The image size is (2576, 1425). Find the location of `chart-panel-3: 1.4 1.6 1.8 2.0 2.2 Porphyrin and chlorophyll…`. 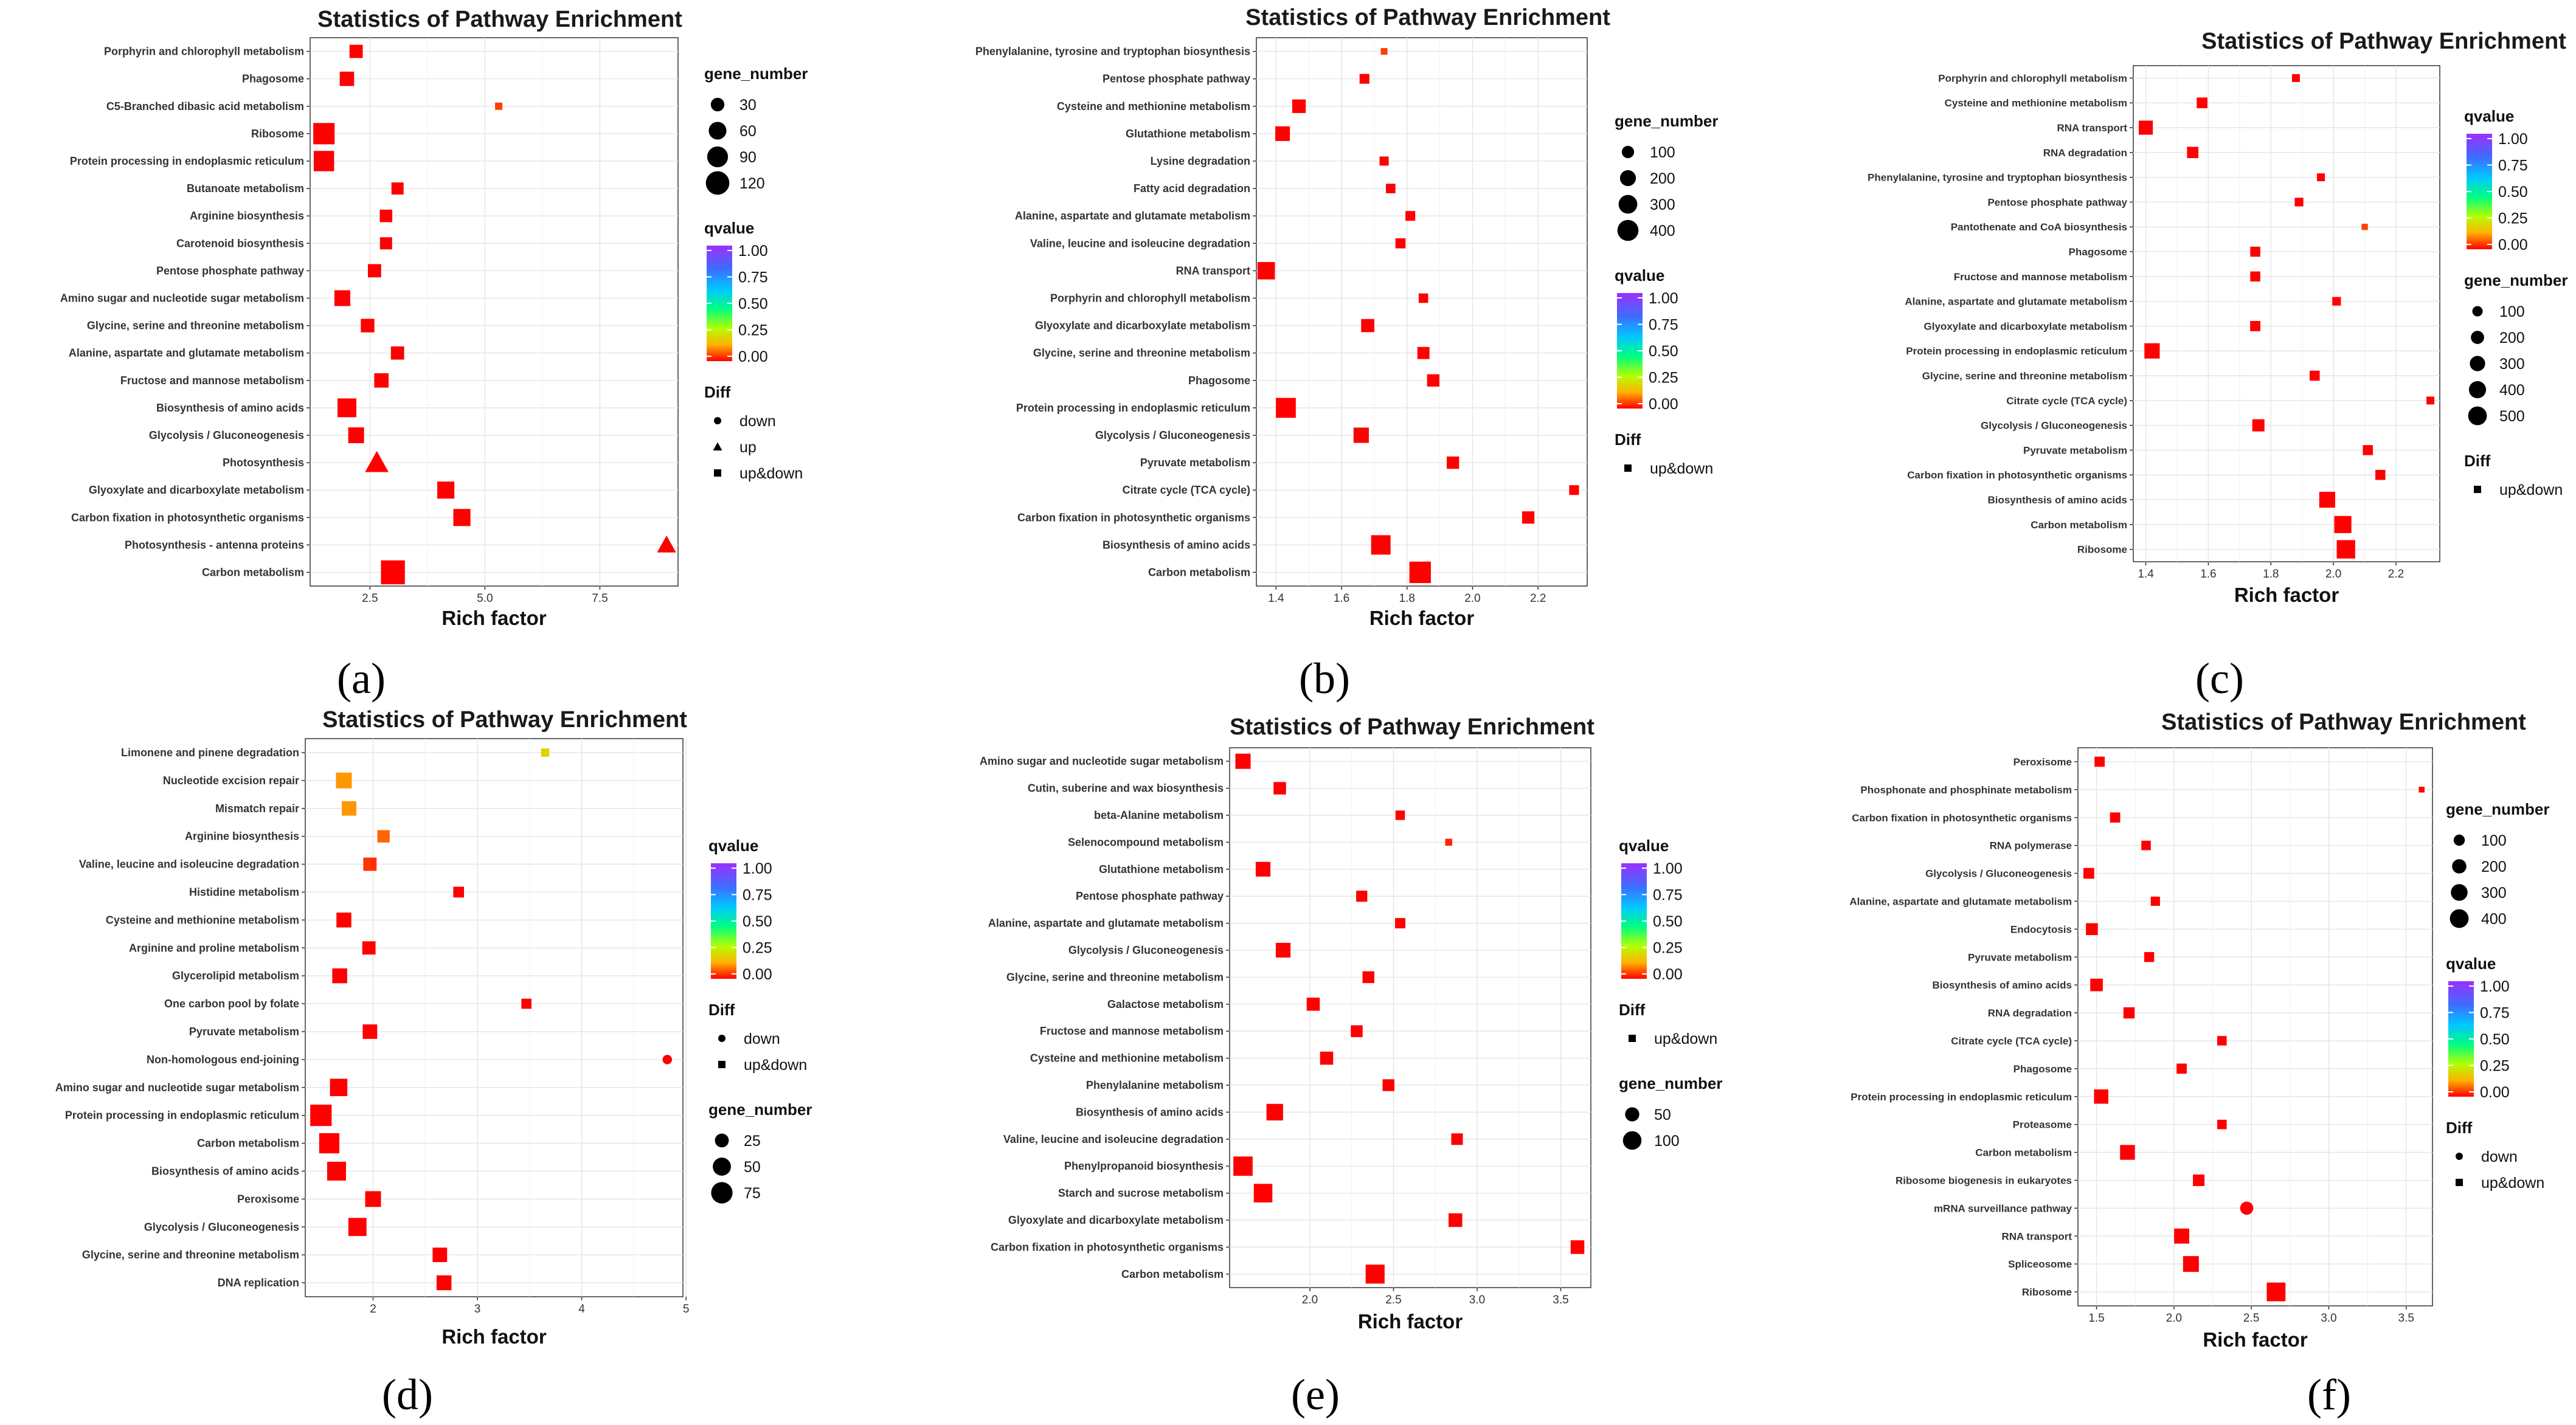

chart-panel-3: 1.4 1.6 1.8 2.0 2.2 Porphyrin and chlorophyll… is located at coordinates (2217, 366).